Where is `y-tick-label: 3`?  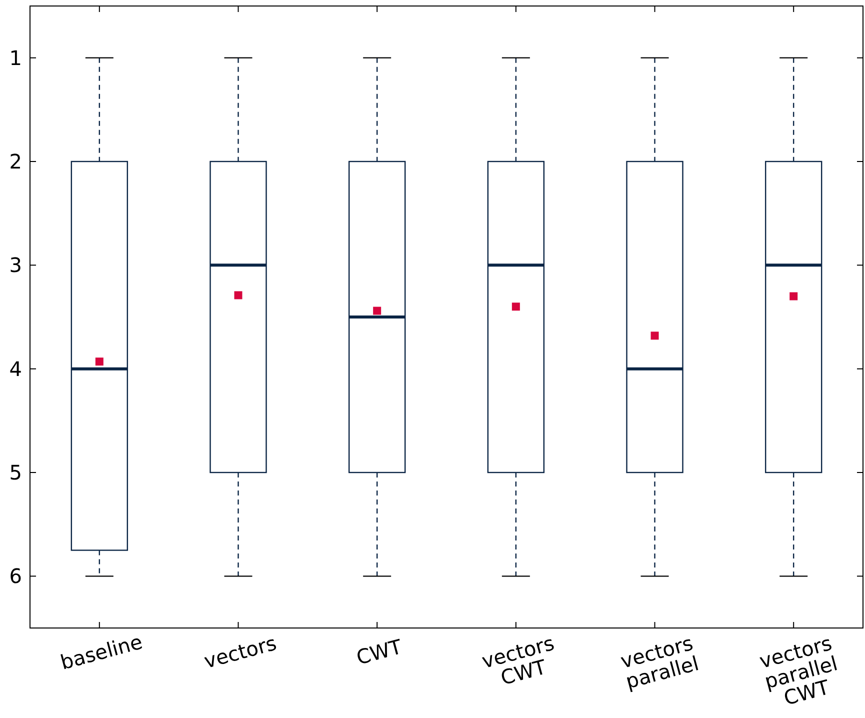 y-tick-label: 3 is located at coordinates (15, 265).